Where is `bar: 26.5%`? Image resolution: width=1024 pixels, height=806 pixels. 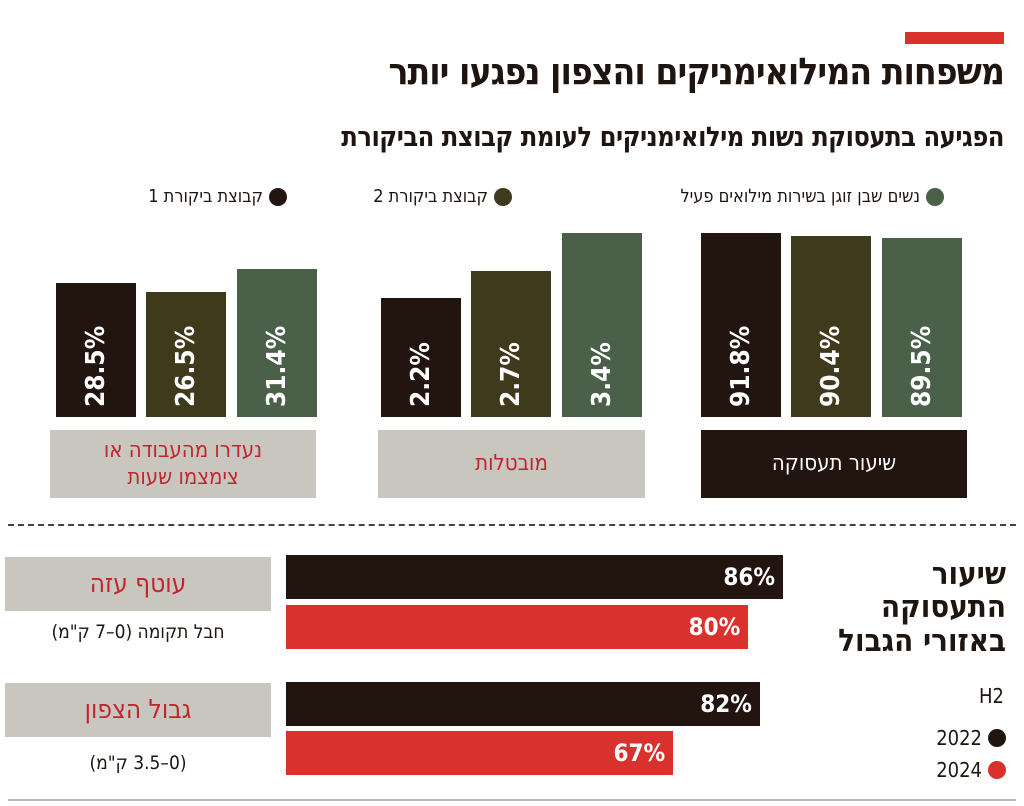 bar: 26.5% is located at coordinates (186, 354).